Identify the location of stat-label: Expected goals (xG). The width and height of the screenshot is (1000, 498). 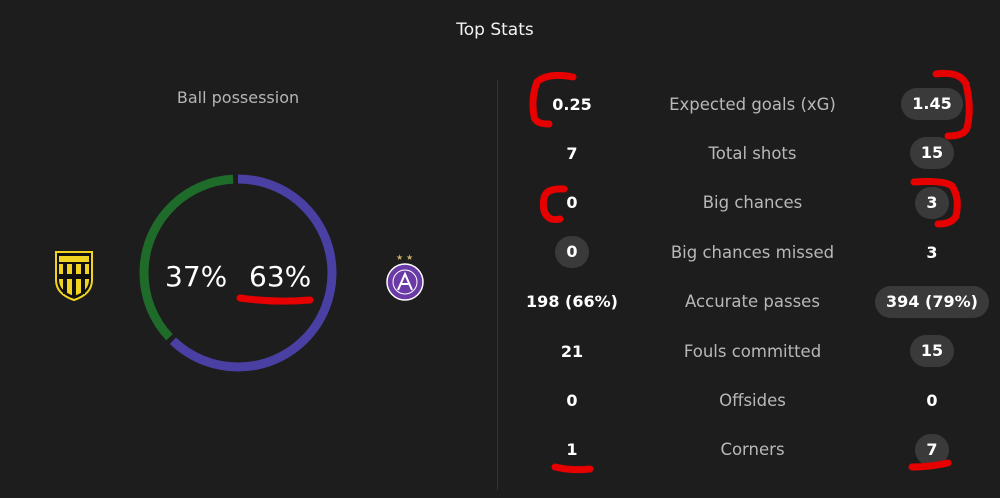
(752, 104).